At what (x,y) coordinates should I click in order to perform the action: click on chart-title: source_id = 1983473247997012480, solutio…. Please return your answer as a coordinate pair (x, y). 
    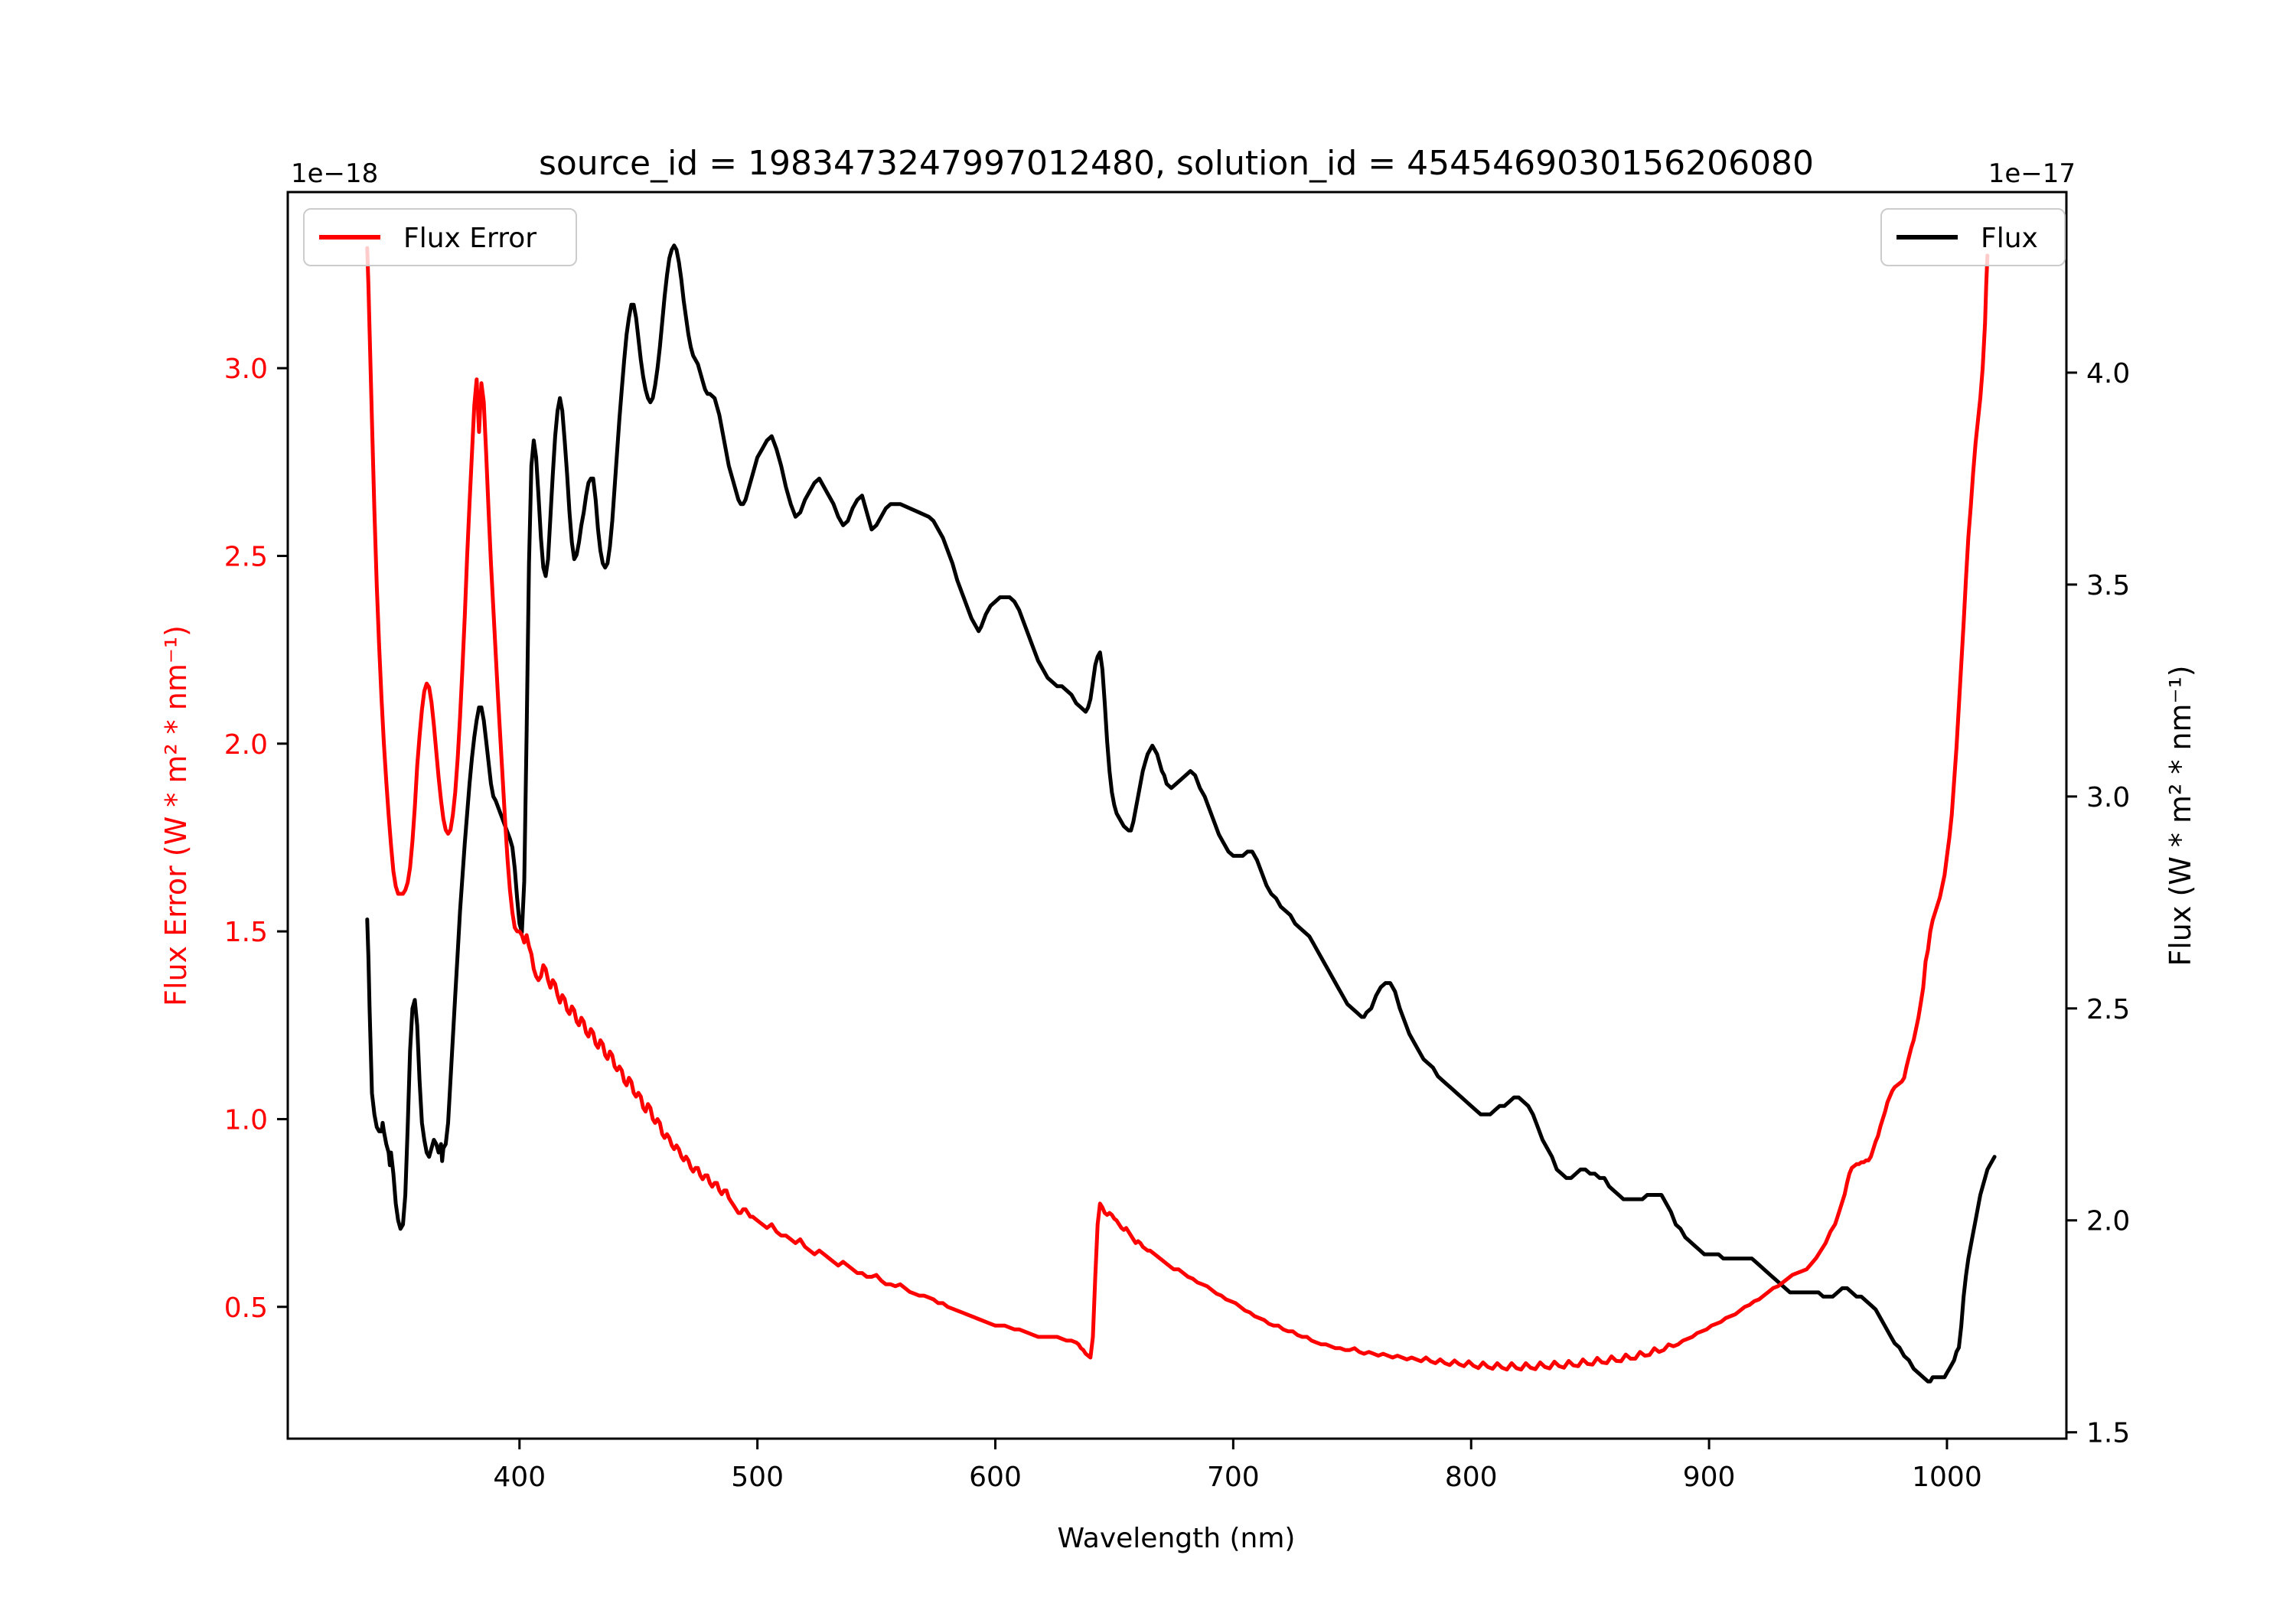
    Looking at the image, I should click on (1176, 163).